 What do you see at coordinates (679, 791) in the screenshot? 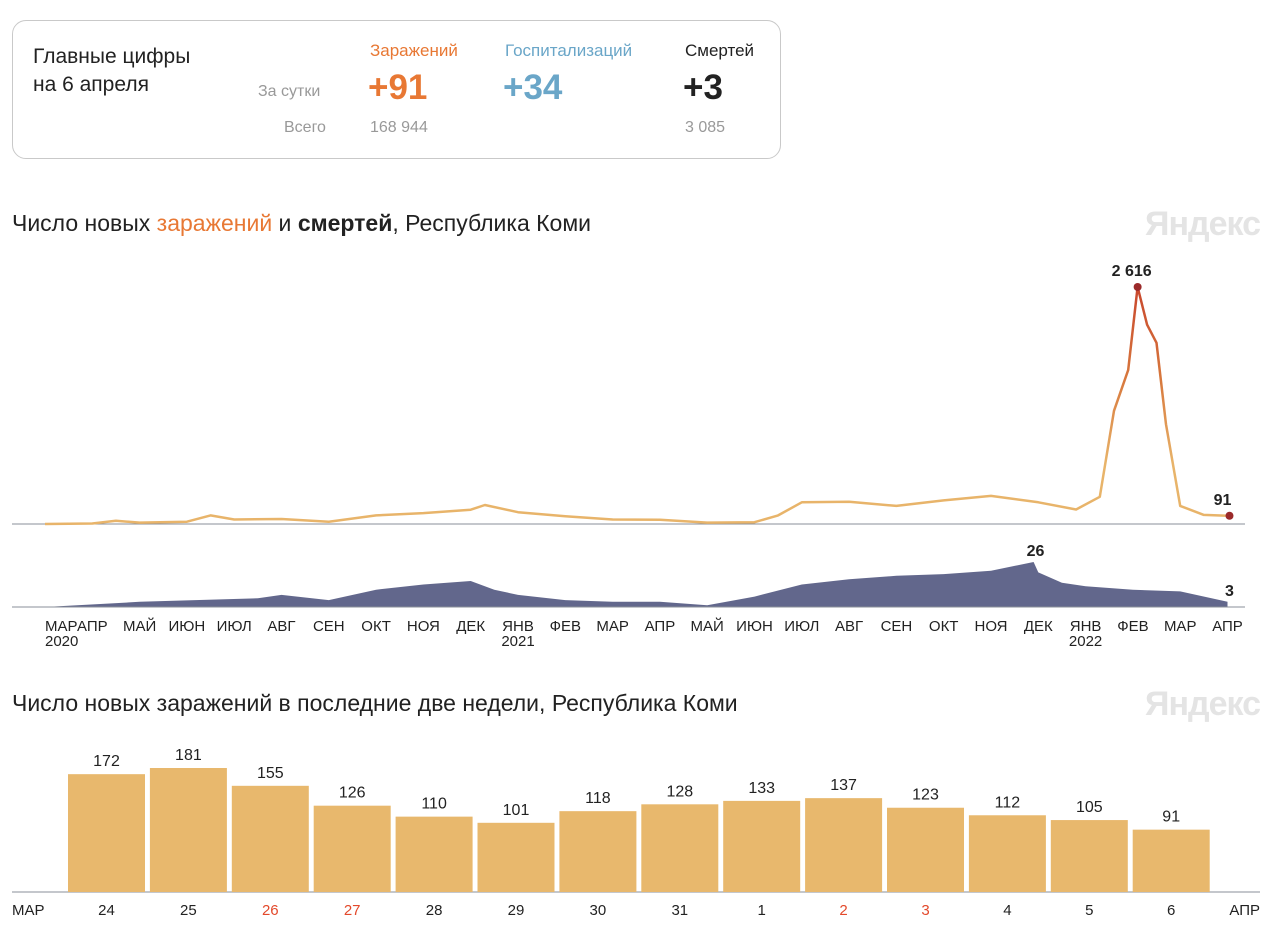
I see `bar-value-label: 128` at bounding box center [679, 791].